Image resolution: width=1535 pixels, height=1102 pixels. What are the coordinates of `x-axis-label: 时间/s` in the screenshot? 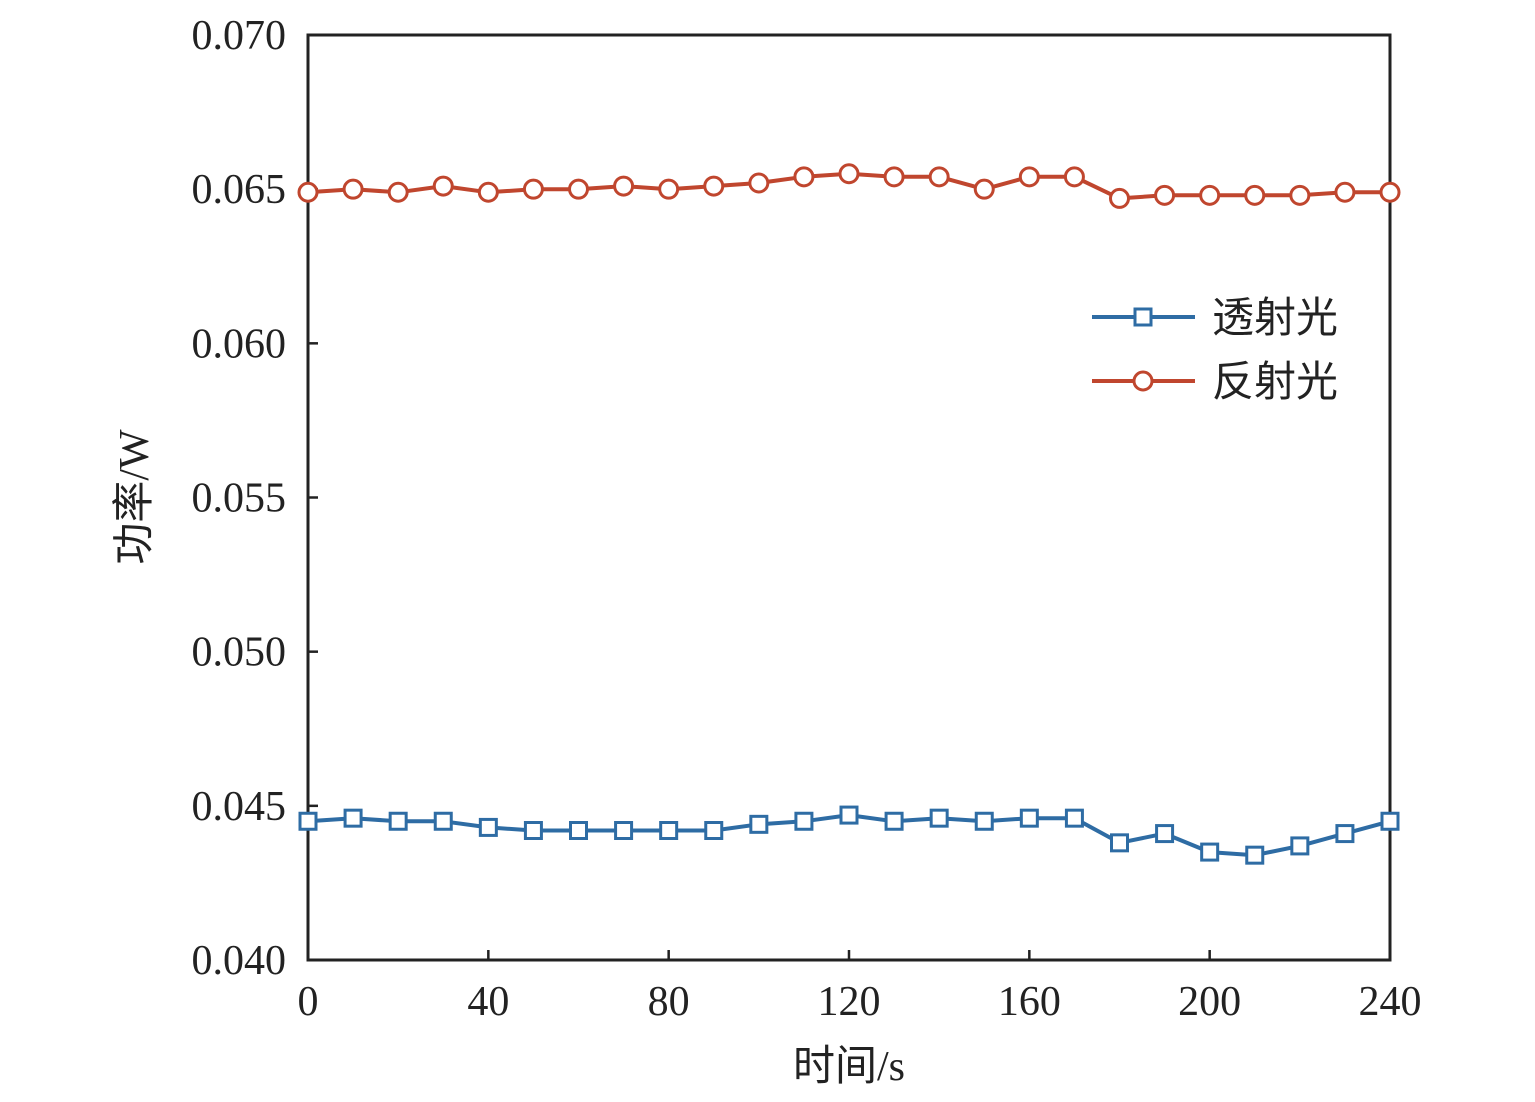 It's located at (849, 1067).